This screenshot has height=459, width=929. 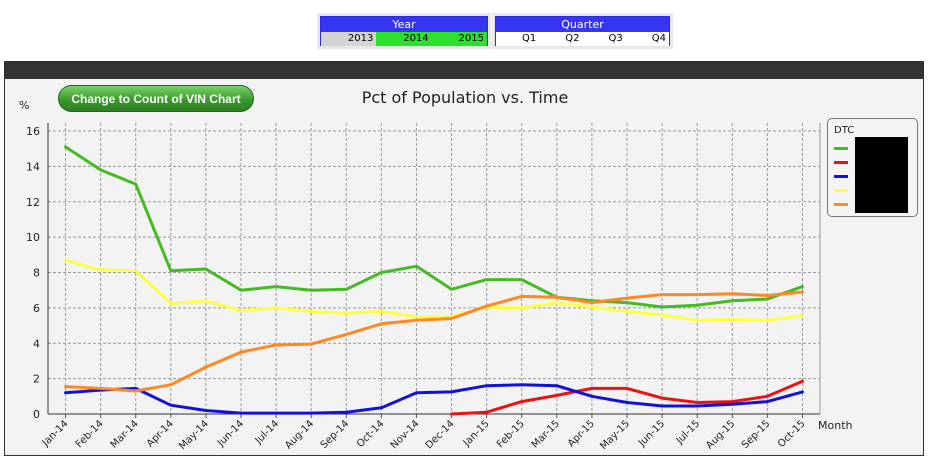 I want to click on year-listbox-title: Year, so click(x=404, y=24).